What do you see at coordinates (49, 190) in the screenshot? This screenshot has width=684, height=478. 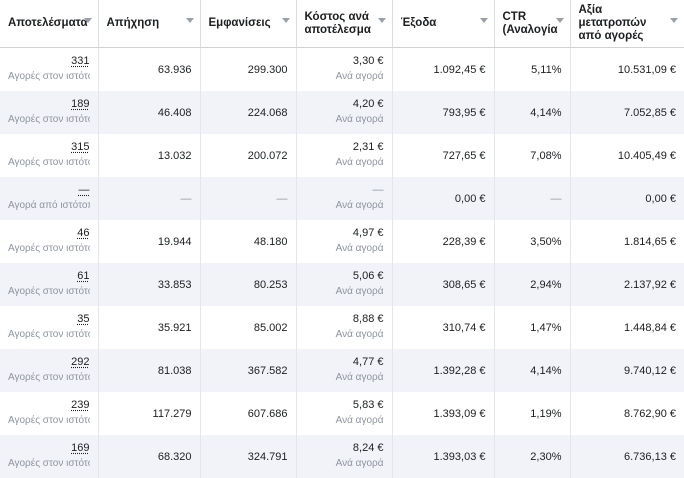 I see `results-value: —` at bounding box center [49, 190].